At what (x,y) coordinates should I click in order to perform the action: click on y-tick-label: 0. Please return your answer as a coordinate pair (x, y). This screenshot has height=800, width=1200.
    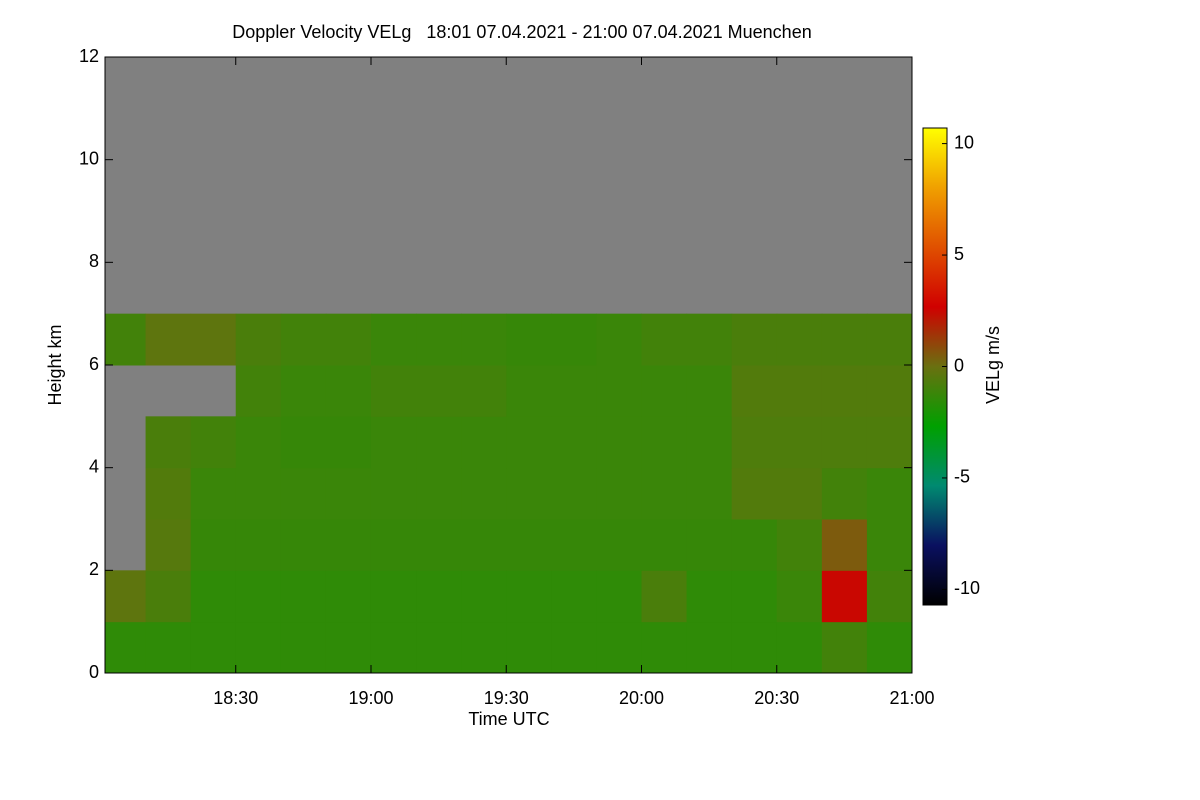
    Looking at the image, I should click on (94, 672).